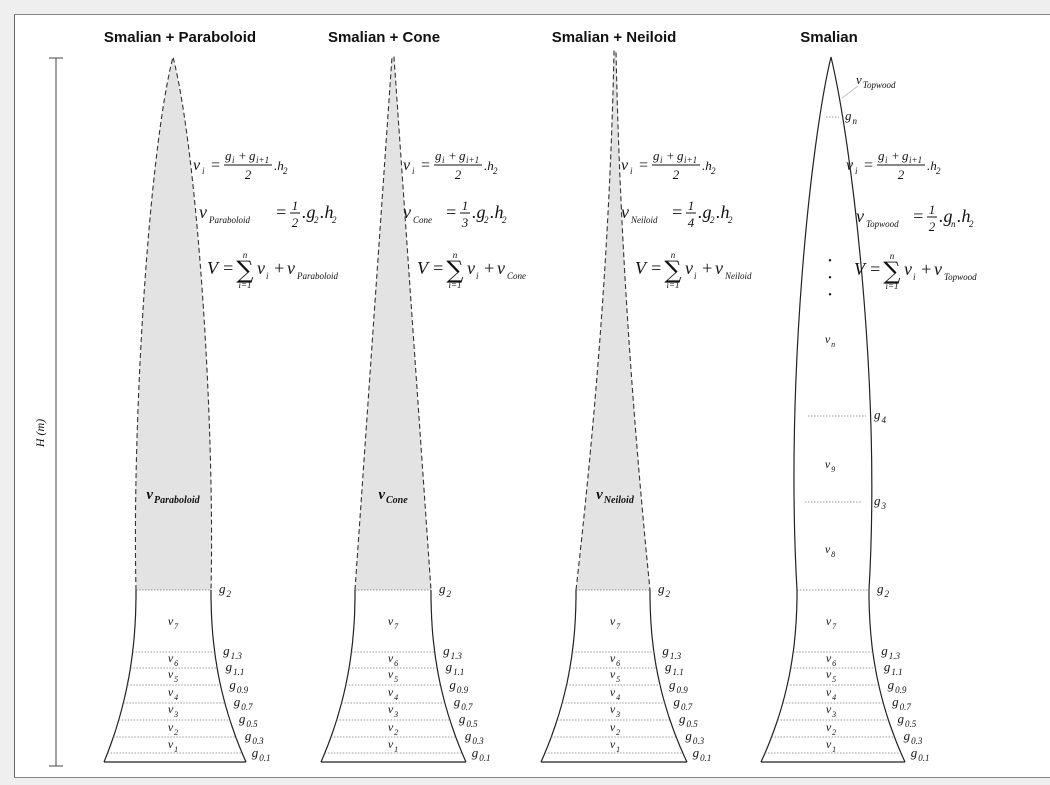 Image resolution: width=1050 pixels, height=785 pixels. I want to click on g-label-sub: 0.5, so click(911, 724).